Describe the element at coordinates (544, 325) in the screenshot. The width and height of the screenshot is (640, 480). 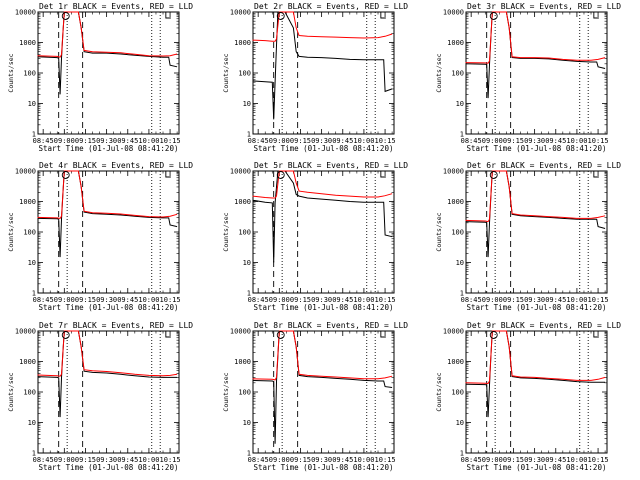
I see `chart-title: Det 9r BLACK = Events, RED = LLD` at that location.